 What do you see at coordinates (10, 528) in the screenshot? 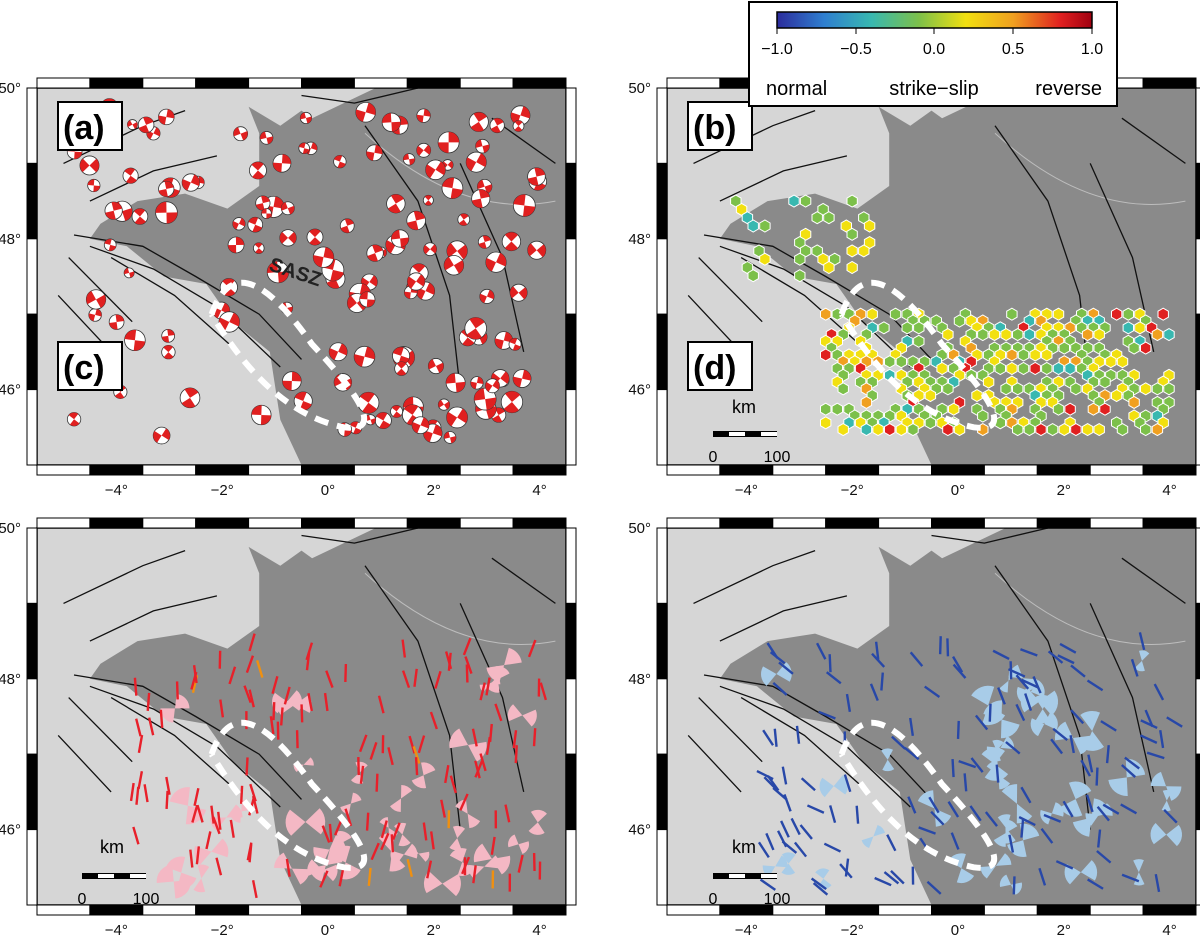
I see `lat-tick-label: 50°` at bounding box center [10, 528].